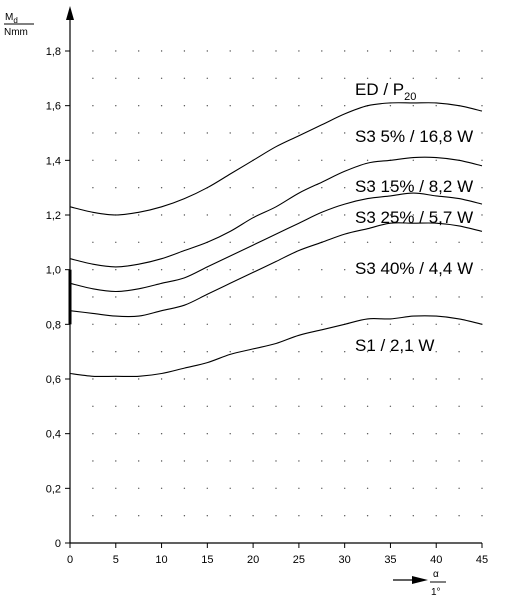 This screenshot has height=603, width=511. I want to click on x-tick-label: 30, so click(345, 560).